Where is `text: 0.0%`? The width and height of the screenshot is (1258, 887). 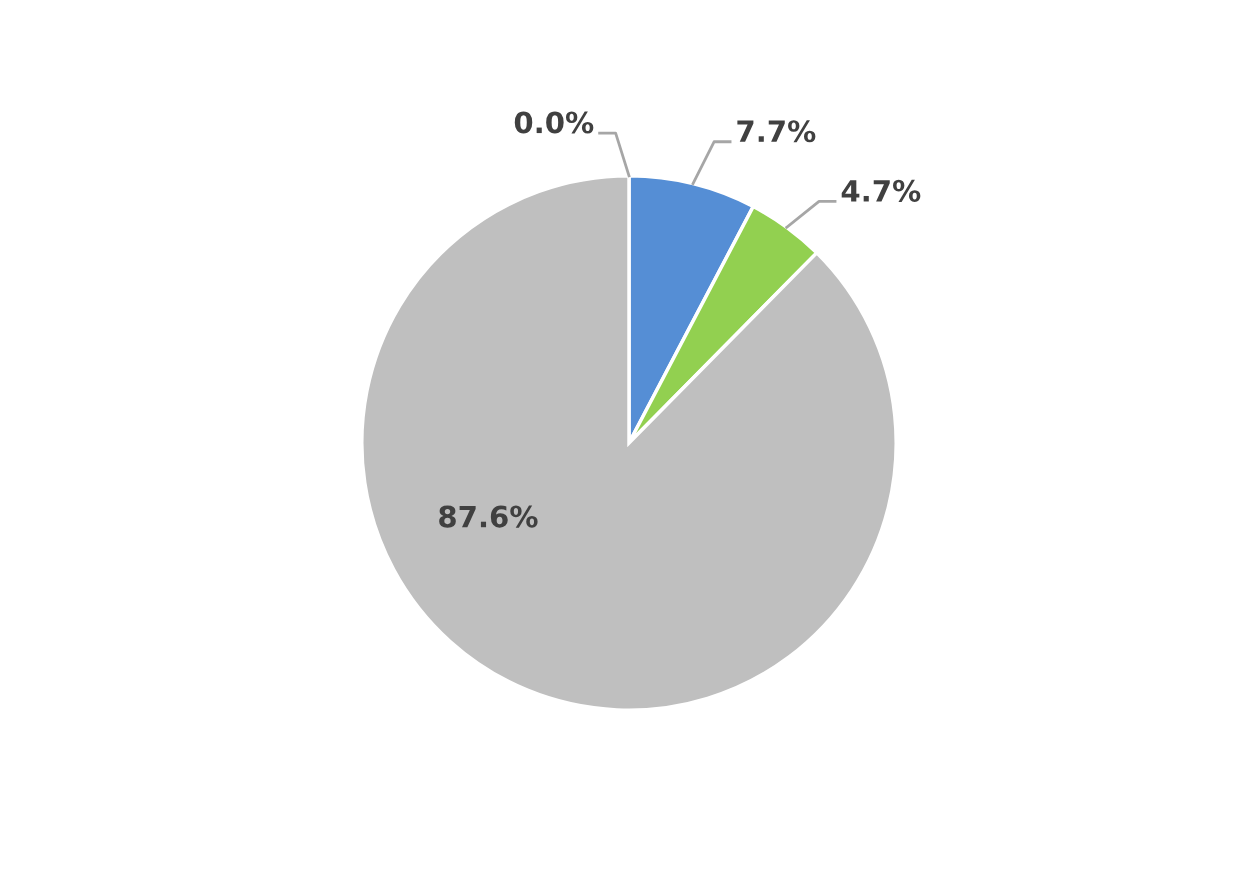 text: 0.0% is located at coordinates (554, 122).